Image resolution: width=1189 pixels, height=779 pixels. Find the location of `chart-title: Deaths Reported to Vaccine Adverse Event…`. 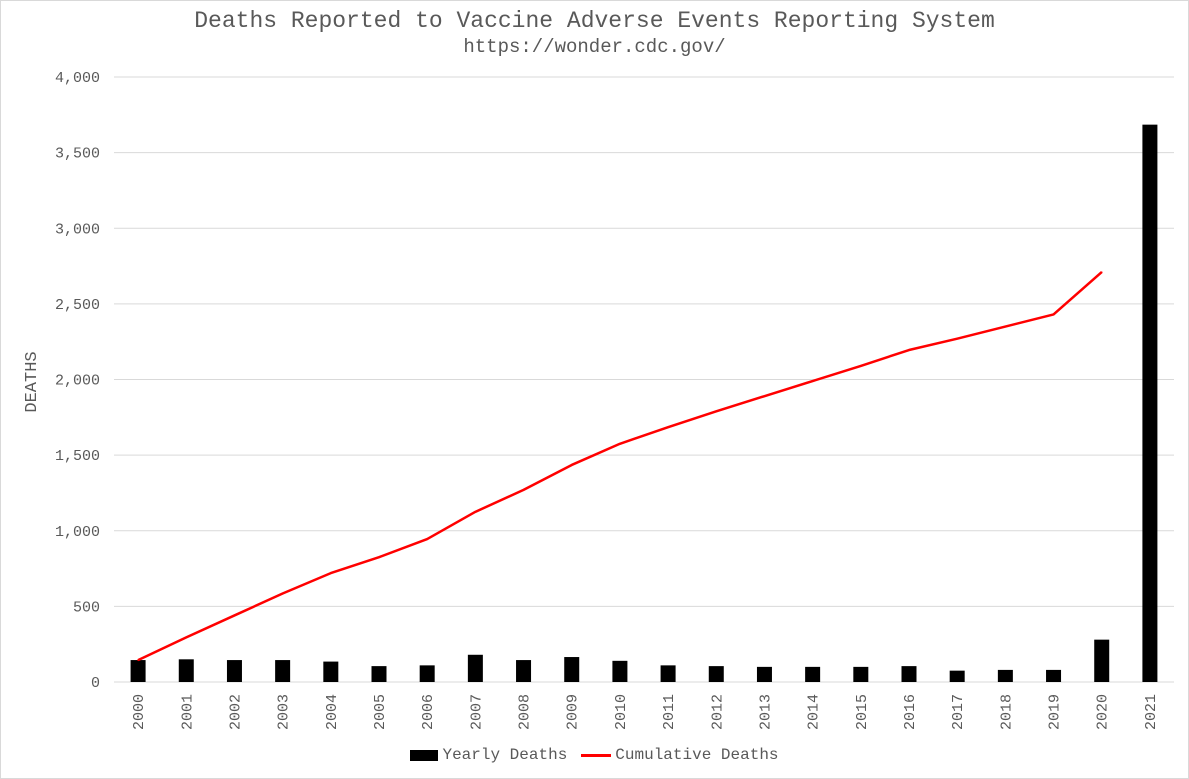

chart-title: Deaths Reported to Vaccine Adverse Event… is located at coordinates (594, 21).